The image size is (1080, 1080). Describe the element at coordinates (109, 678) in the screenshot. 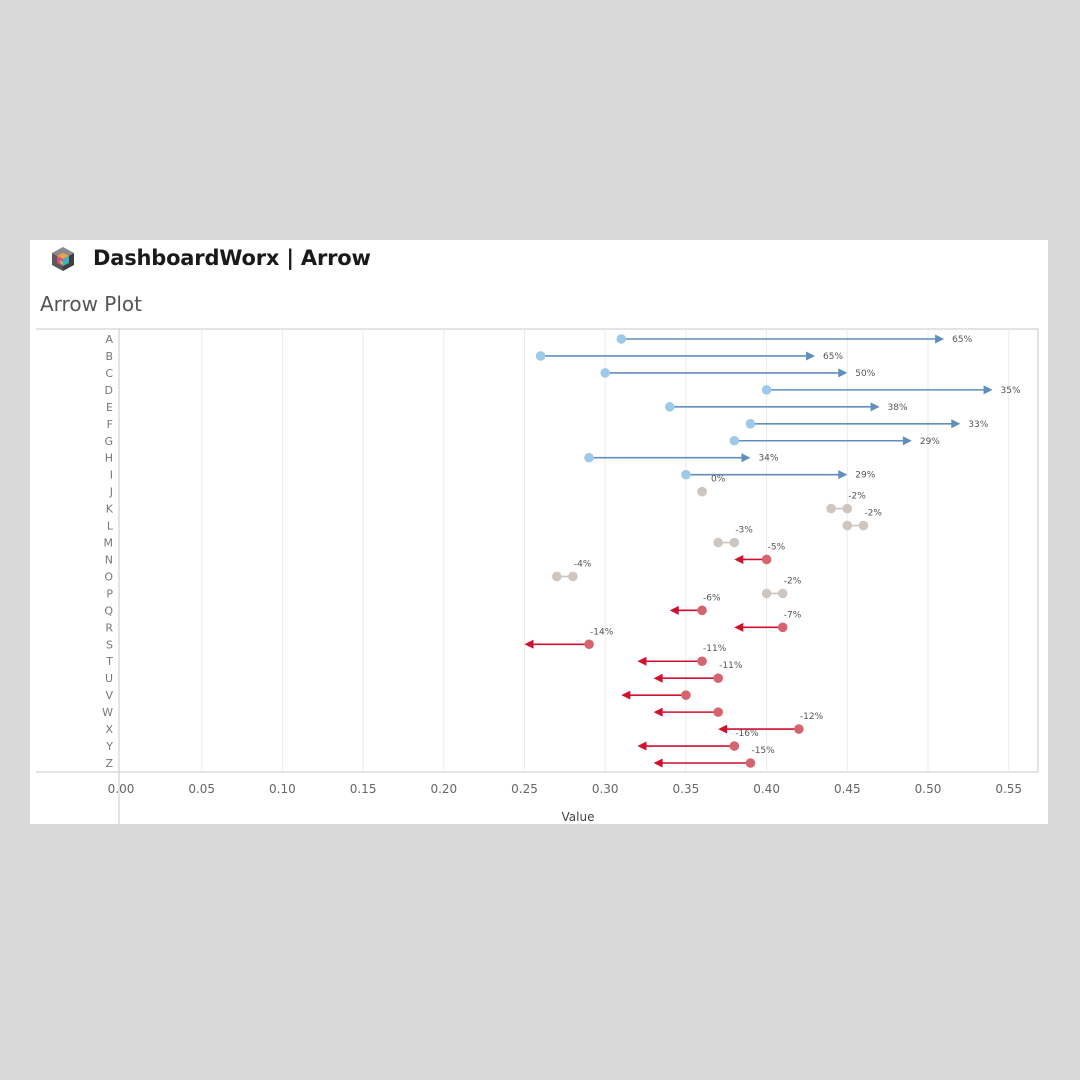

I see `category-label: U` at that location.